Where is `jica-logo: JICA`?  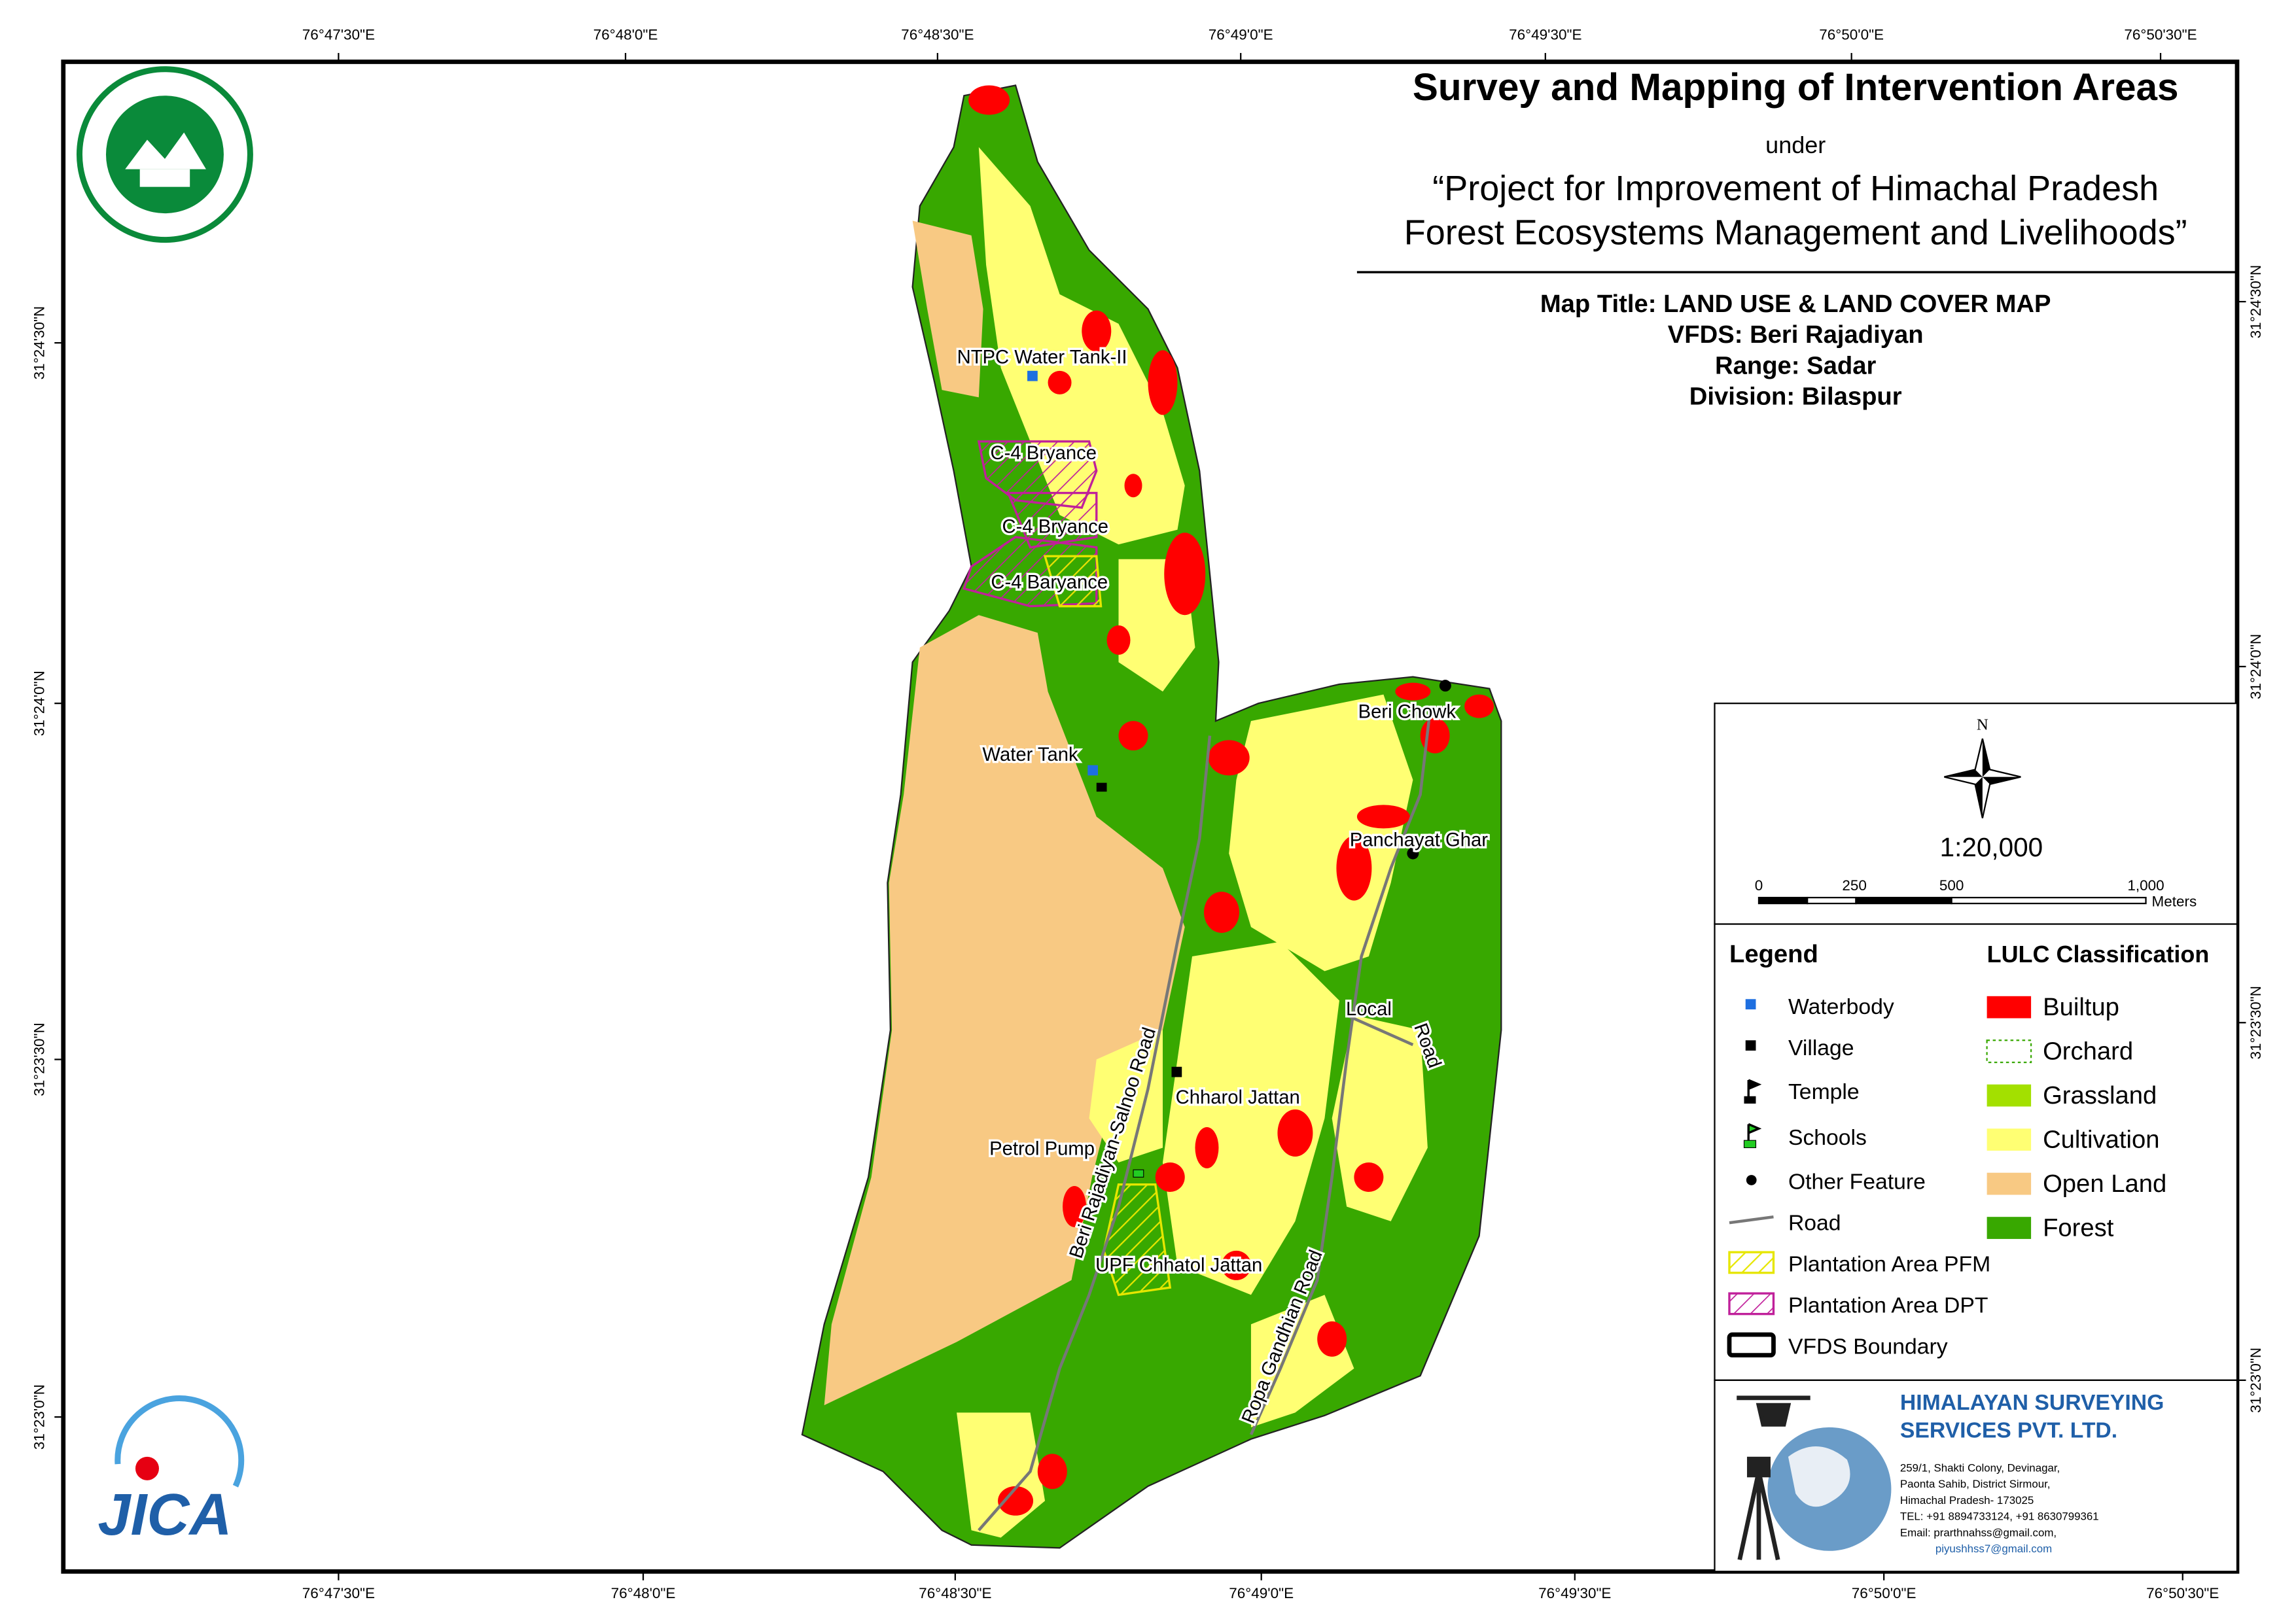
jica-logo: JICA is located at coordinates (171, 1472).